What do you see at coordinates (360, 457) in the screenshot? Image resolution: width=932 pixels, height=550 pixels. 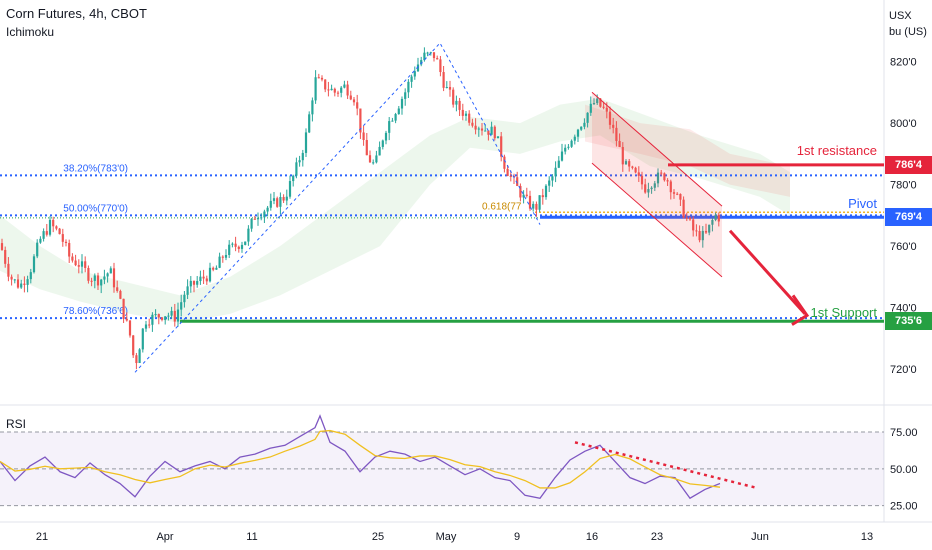 I see `rsi-line` at bounding box center [360, 457].